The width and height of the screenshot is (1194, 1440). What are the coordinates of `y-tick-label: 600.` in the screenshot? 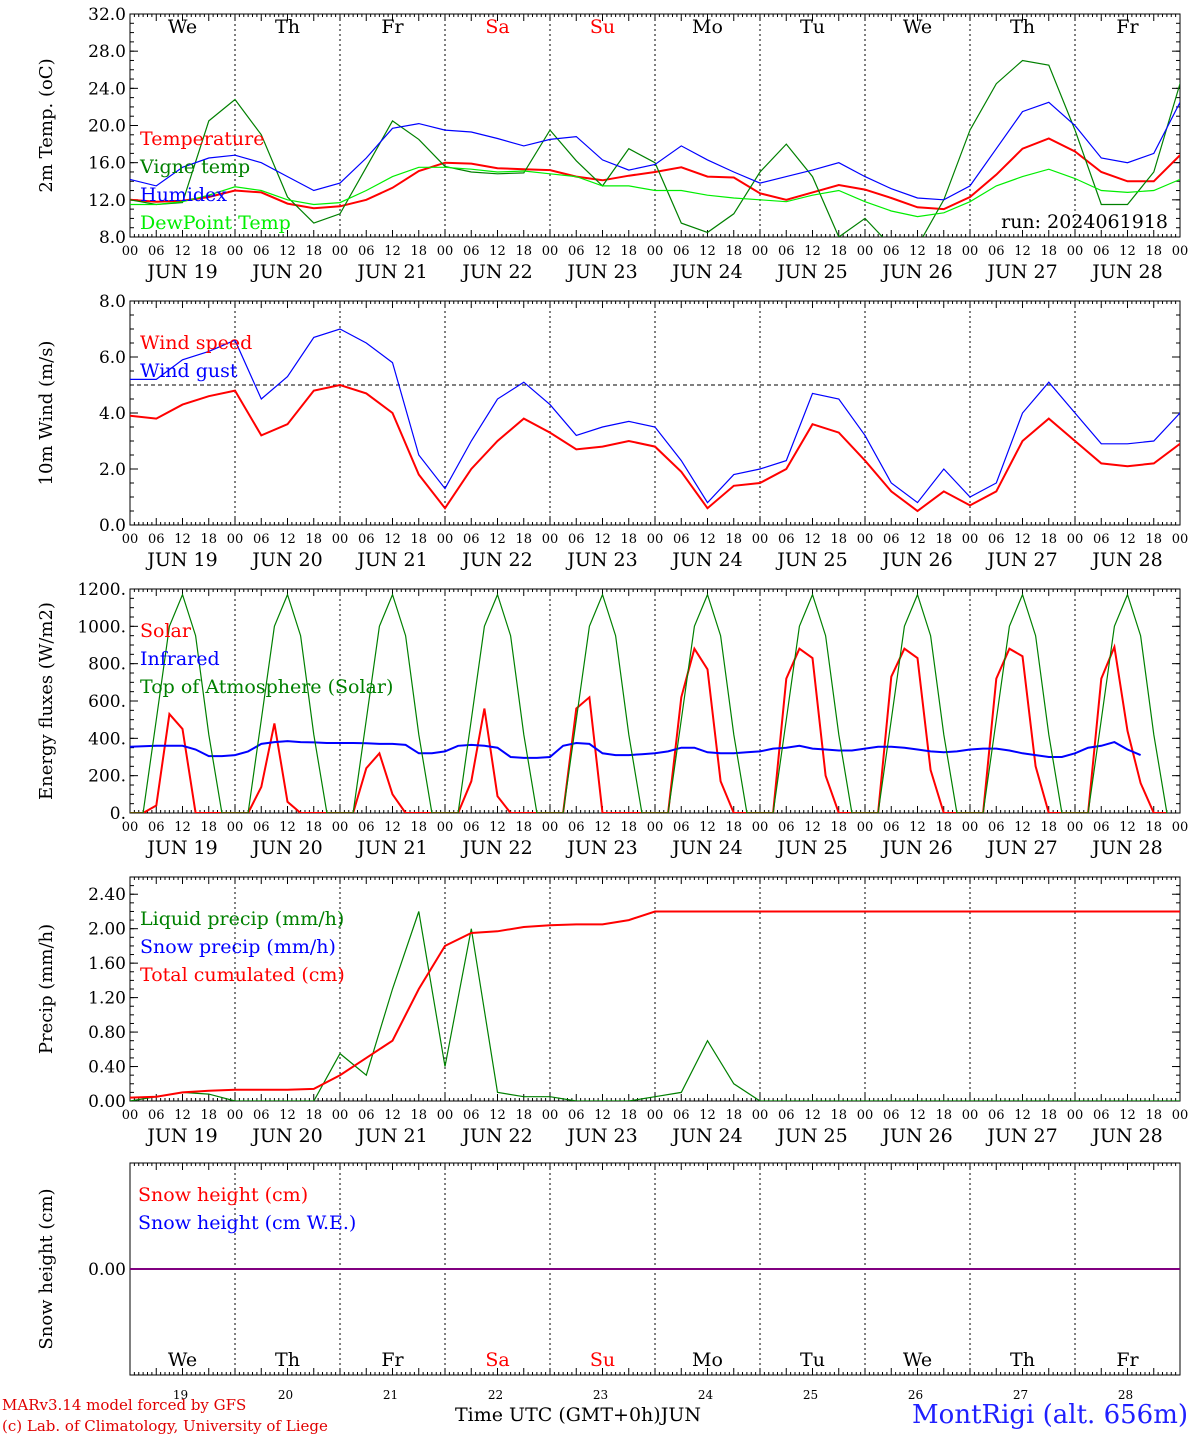 It's located at (107, 702).